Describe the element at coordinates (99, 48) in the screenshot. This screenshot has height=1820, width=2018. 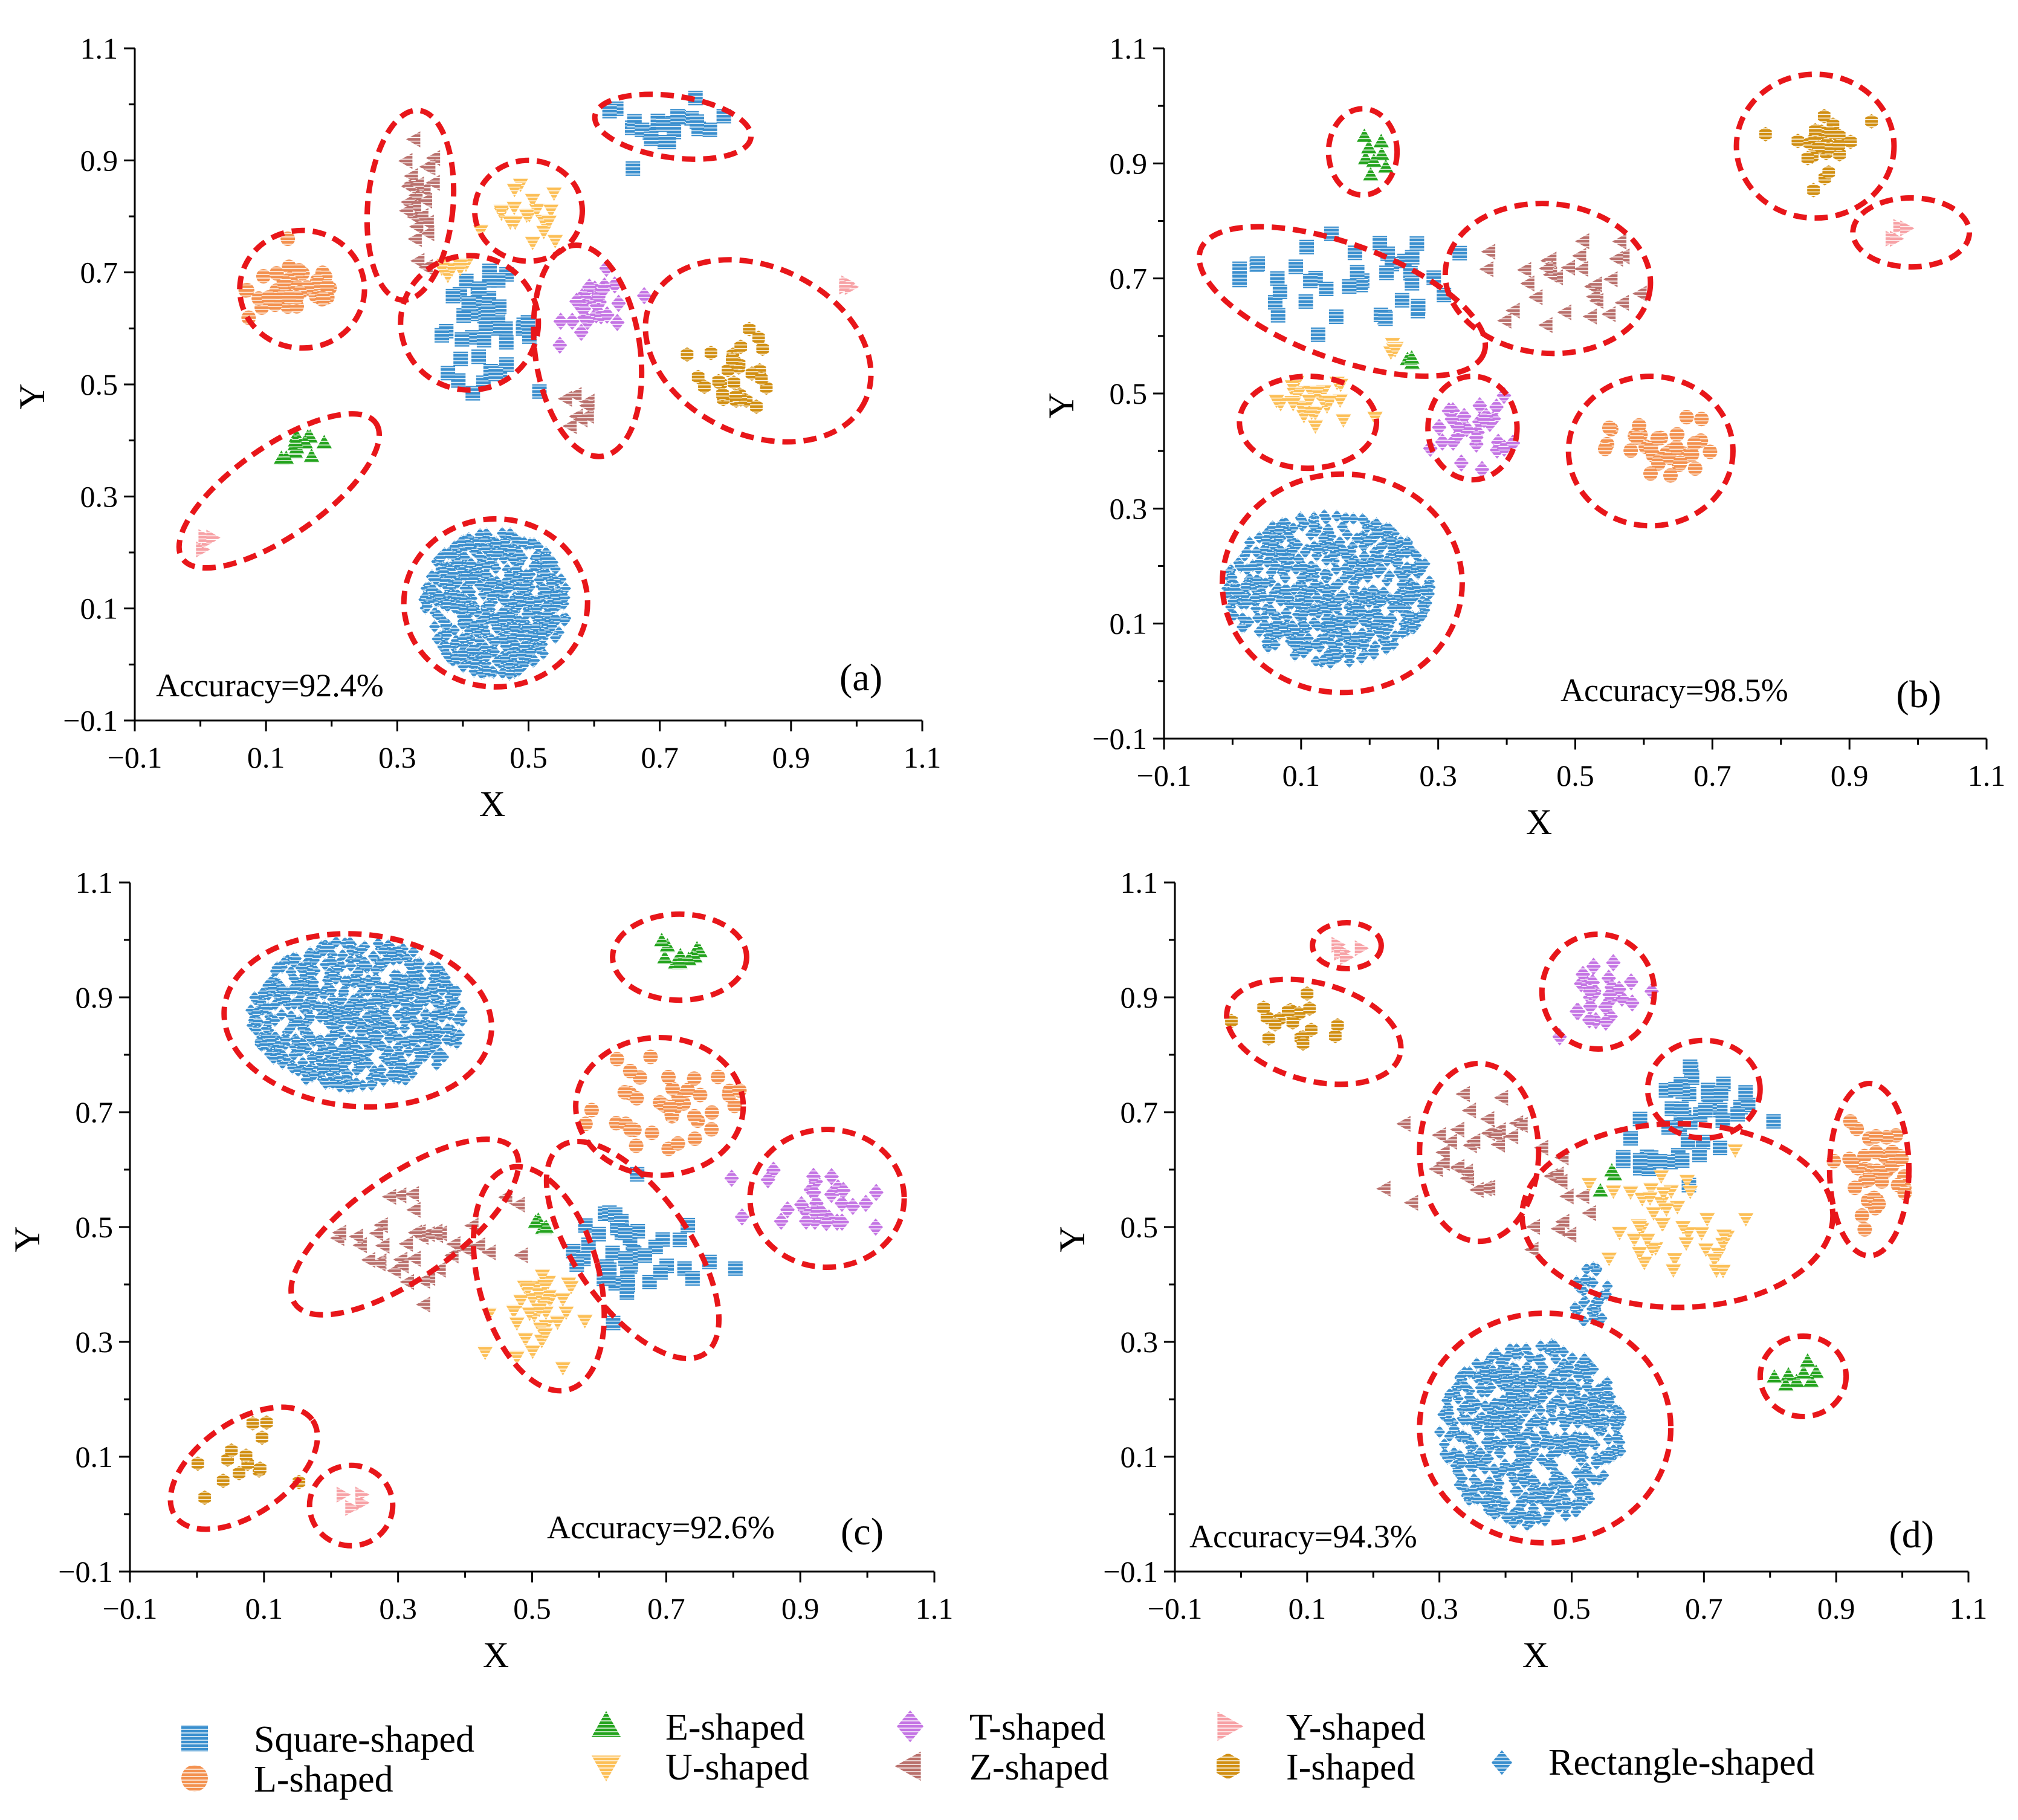
I see `y-tick-label: 1.1` at that location.